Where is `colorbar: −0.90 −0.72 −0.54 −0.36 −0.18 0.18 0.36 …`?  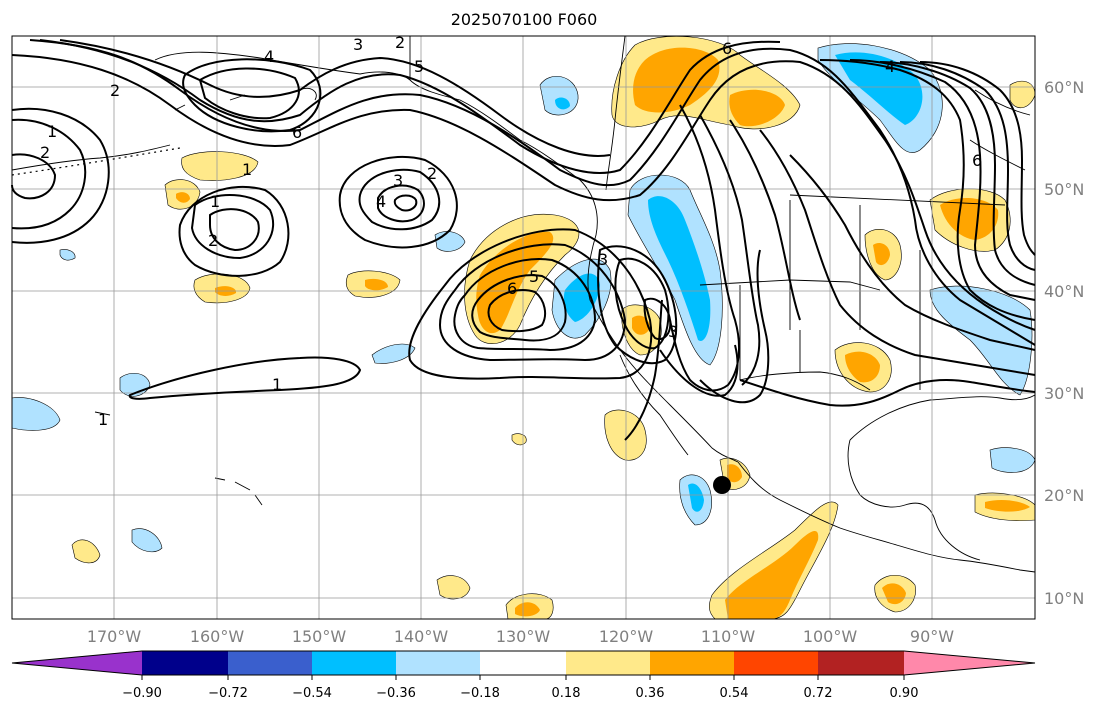
colorbar: −0.90 −0.72 −0.54 −0.36 −0.18 0.18 0.36 … is located at coordinates (523, 675).